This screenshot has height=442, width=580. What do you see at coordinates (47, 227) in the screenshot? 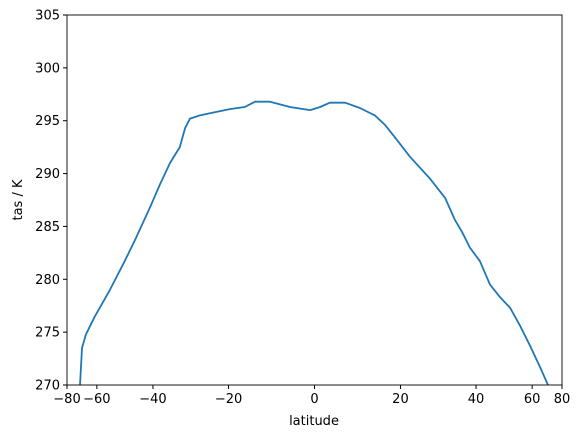
I see `y-tick-label: 285` at bounding box center [47, 227].